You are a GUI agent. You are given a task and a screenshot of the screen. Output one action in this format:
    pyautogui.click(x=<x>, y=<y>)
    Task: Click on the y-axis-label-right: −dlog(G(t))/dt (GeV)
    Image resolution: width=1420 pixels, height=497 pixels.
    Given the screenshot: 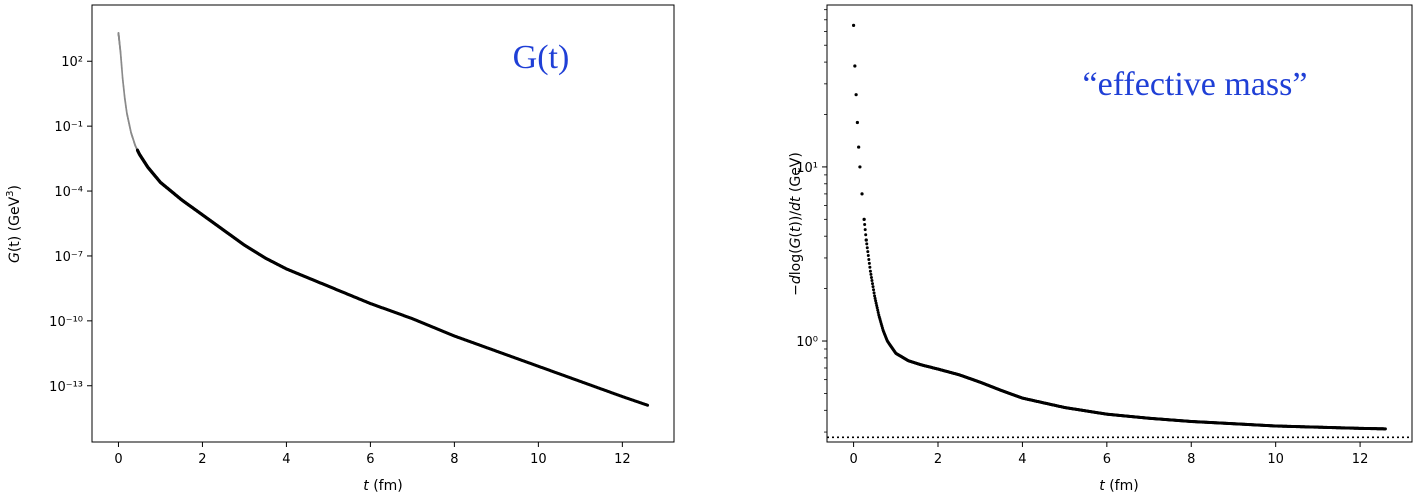 What is the action you would take?
    pyautogui.click(x=796, y=224)
    